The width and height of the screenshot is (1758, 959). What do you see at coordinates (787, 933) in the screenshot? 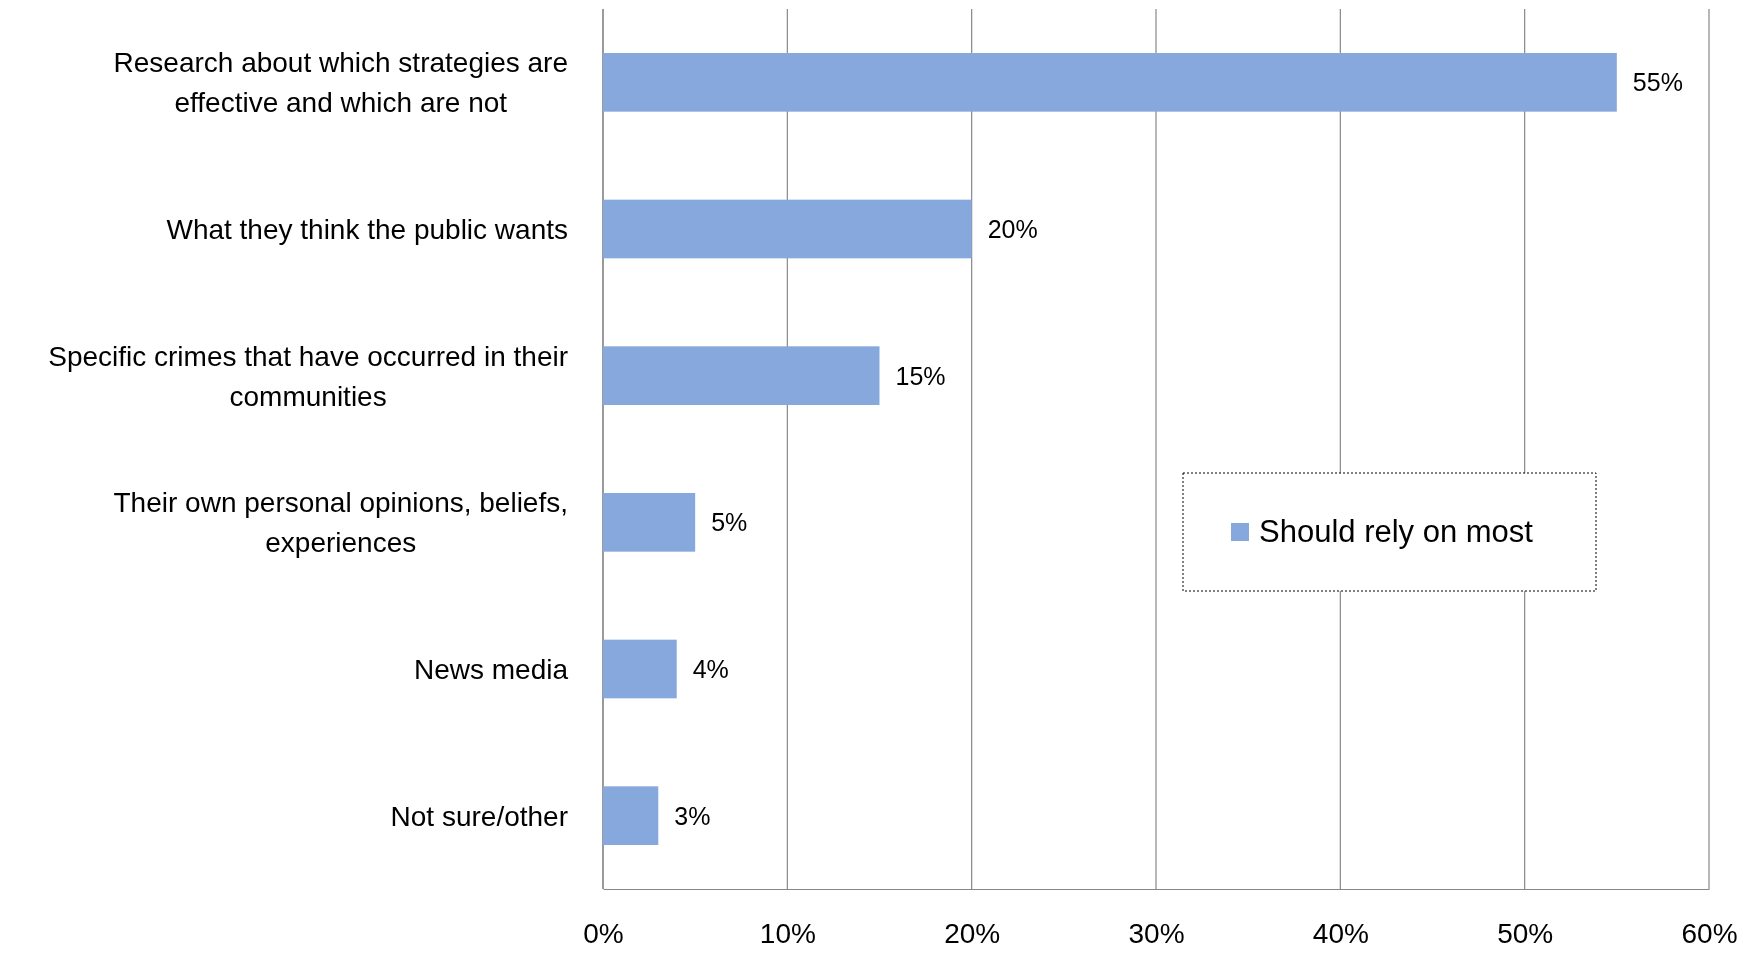
I see `x-tick-label: 10%` at bounding box center [787, 933].